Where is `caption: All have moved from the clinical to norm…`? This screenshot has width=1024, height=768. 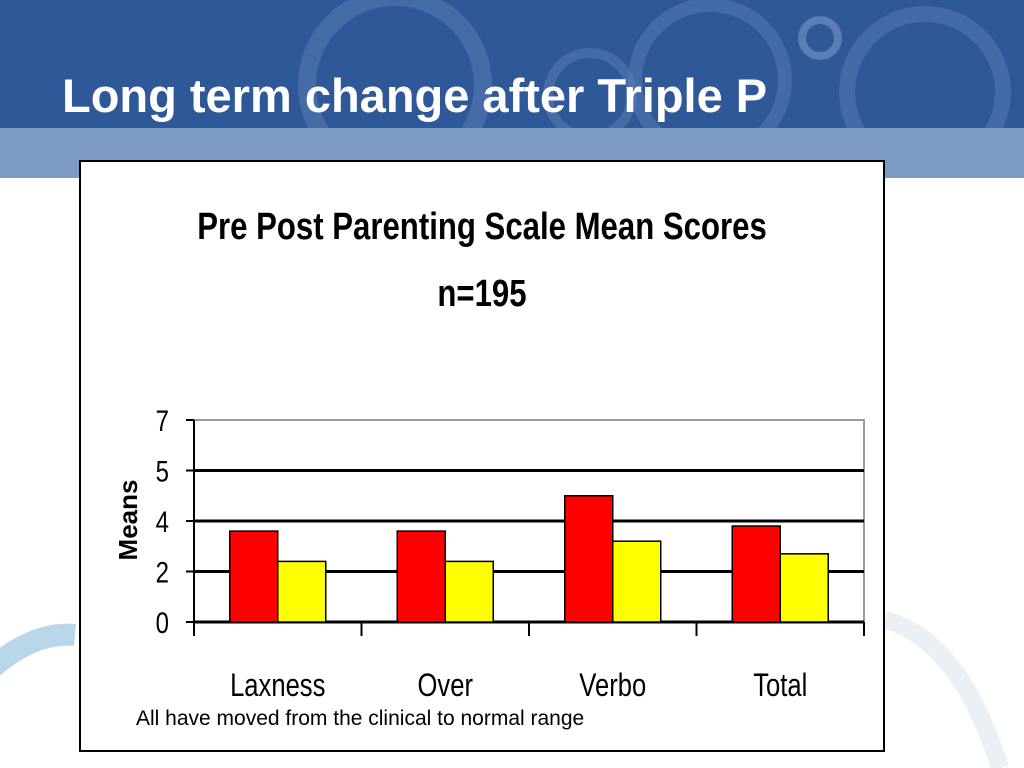
caption: All have moved from the clinical to norm… is located at coordinates (360, 718).